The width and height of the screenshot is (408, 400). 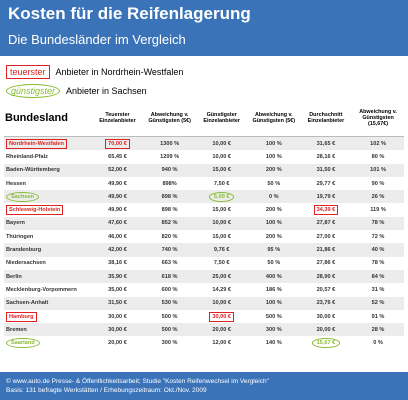 What do you see at coordinates (274, 250) in the screenshot?
I see `cell-text: 95 %` at bounding box center [274, 250].